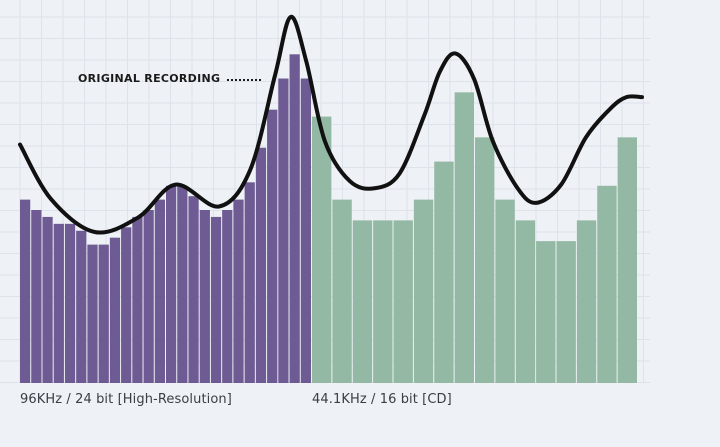 This screenshot has width=720, height=447. I want to click on high-resolution-caption: 96KHz / 24 bit [High-Resolution], so click(126, 399).